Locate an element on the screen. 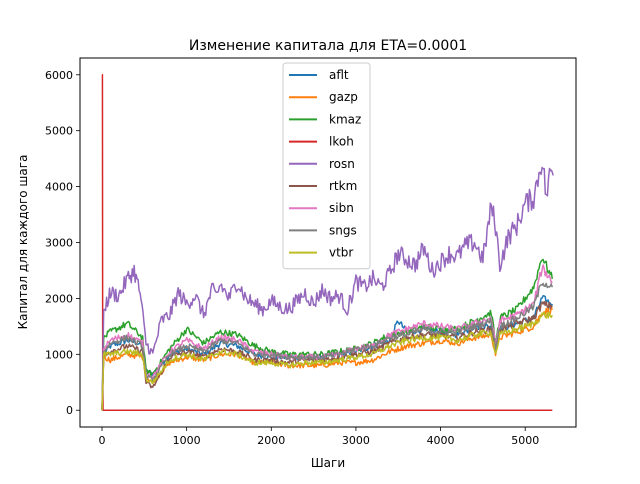  x-tick-label: 4000 is located at coordinates (441, 440).